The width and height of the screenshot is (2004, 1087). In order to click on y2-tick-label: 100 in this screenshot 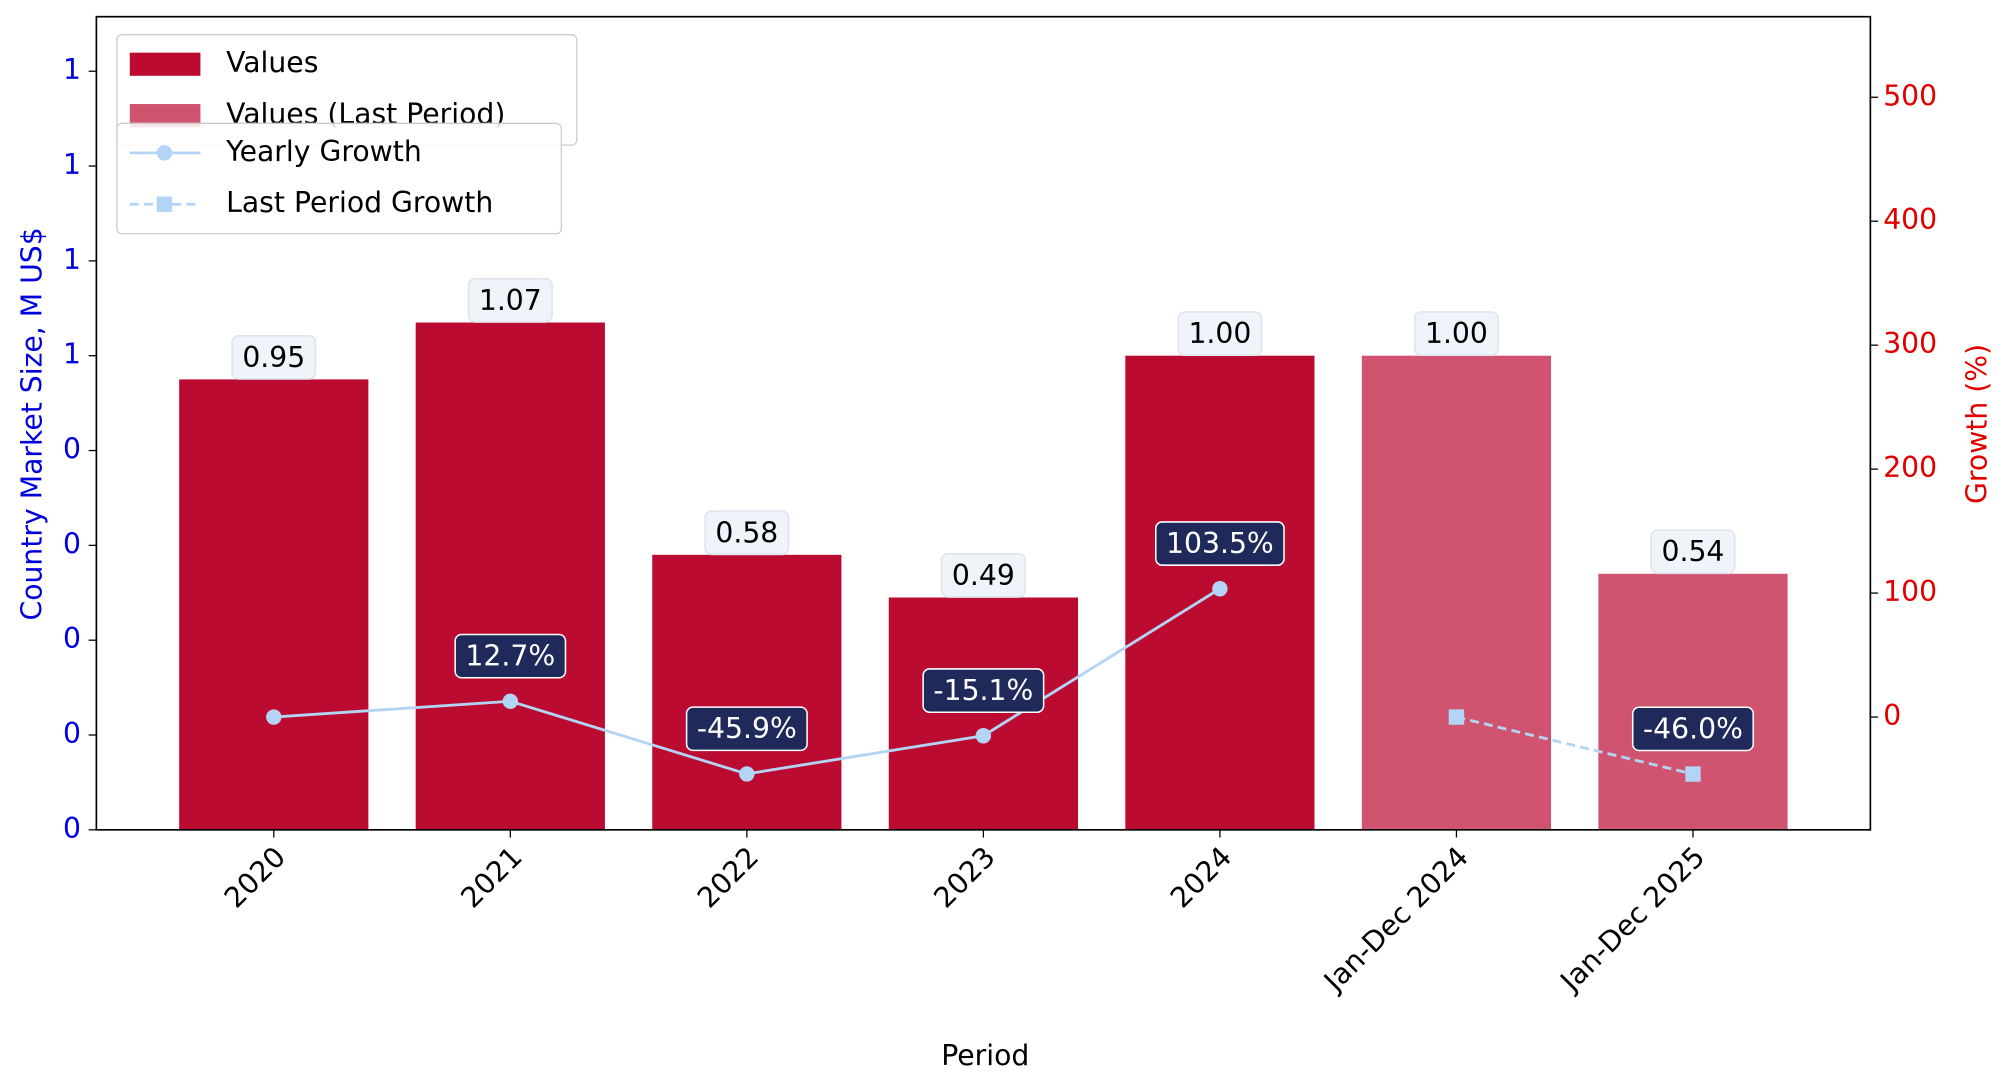, I will do `click(1910, 591)`.